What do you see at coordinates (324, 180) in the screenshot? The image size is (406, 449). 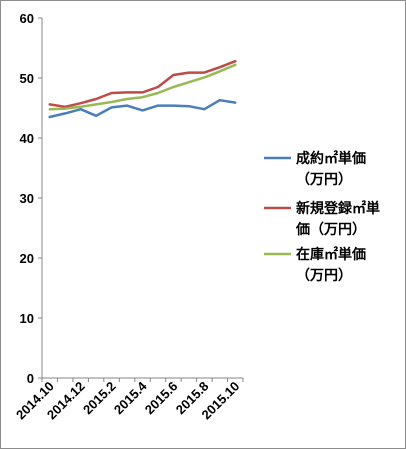 I see `legend-label-1: （万円）` at bounding box center [324, 180].